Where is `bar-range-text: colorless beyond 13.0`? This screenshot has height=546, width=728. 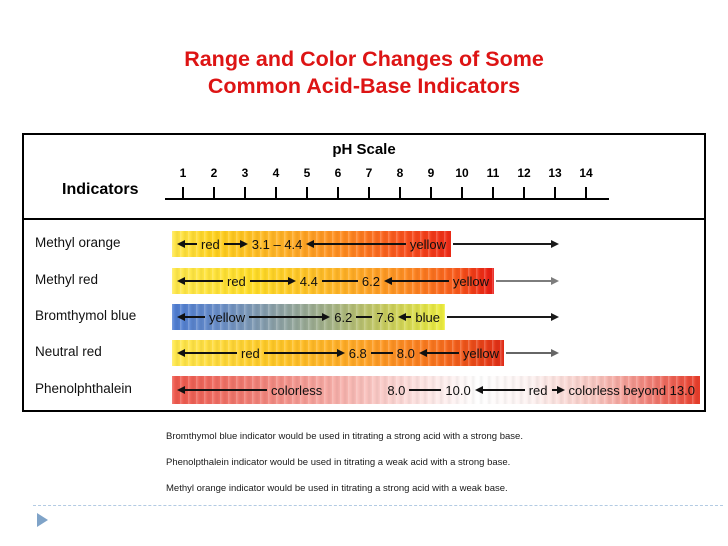
bar-range-text: colorless beyond 13.0 is located at coordinates (631, 390).